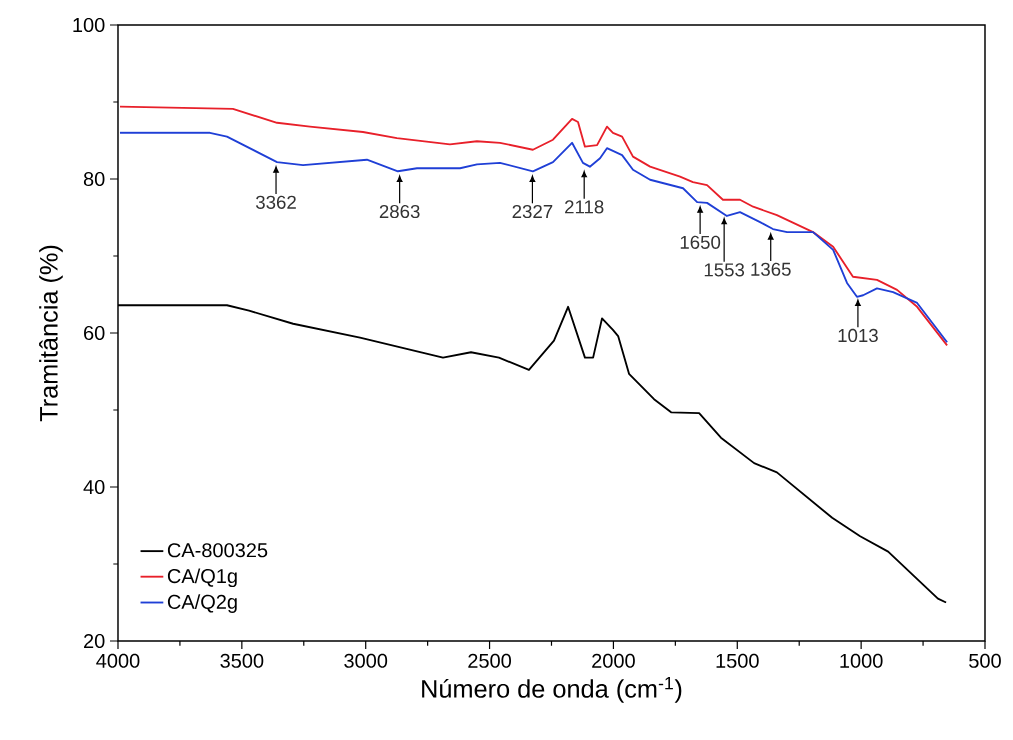  Describe the element at coordinates (584, 207) in the screenshot. I see `annotation: 2118` at that location.